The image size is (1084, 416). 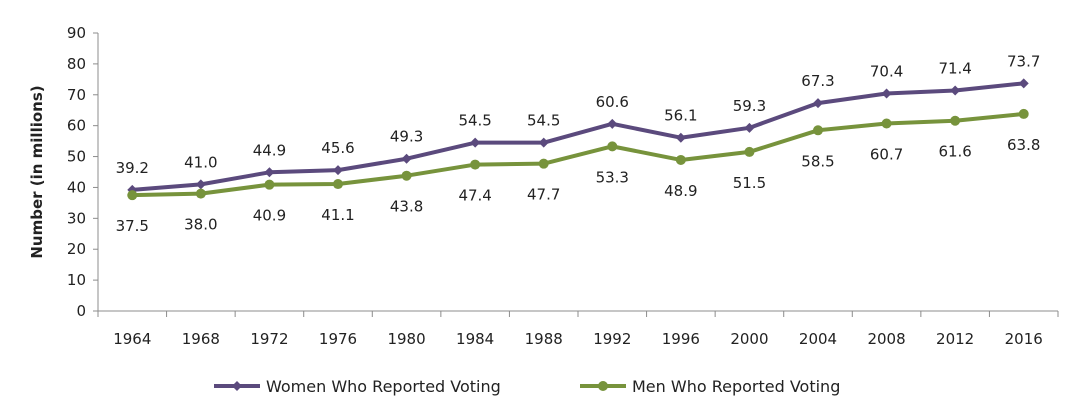 What do you see at coordinates (132, 168) in the screenshot?
I see `data-label: 39.2` at bounding box center [132, 168].